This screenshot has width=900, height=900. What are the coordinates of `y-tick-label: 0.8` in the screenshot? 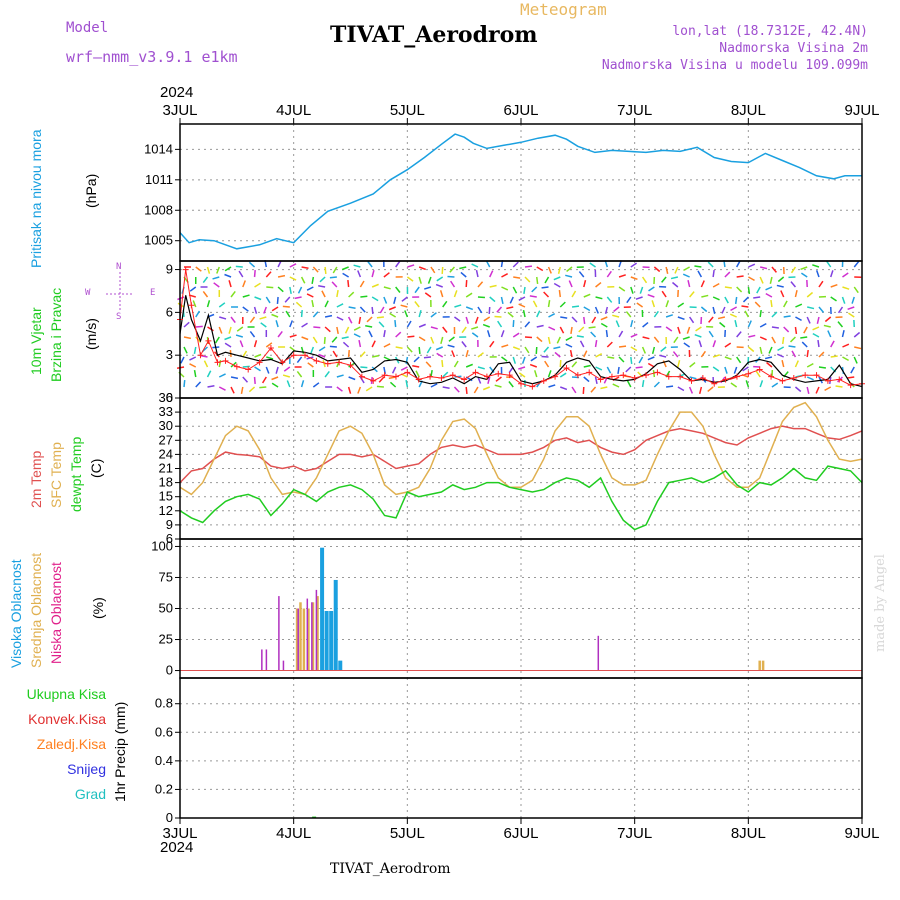 It's located at (164, 703).